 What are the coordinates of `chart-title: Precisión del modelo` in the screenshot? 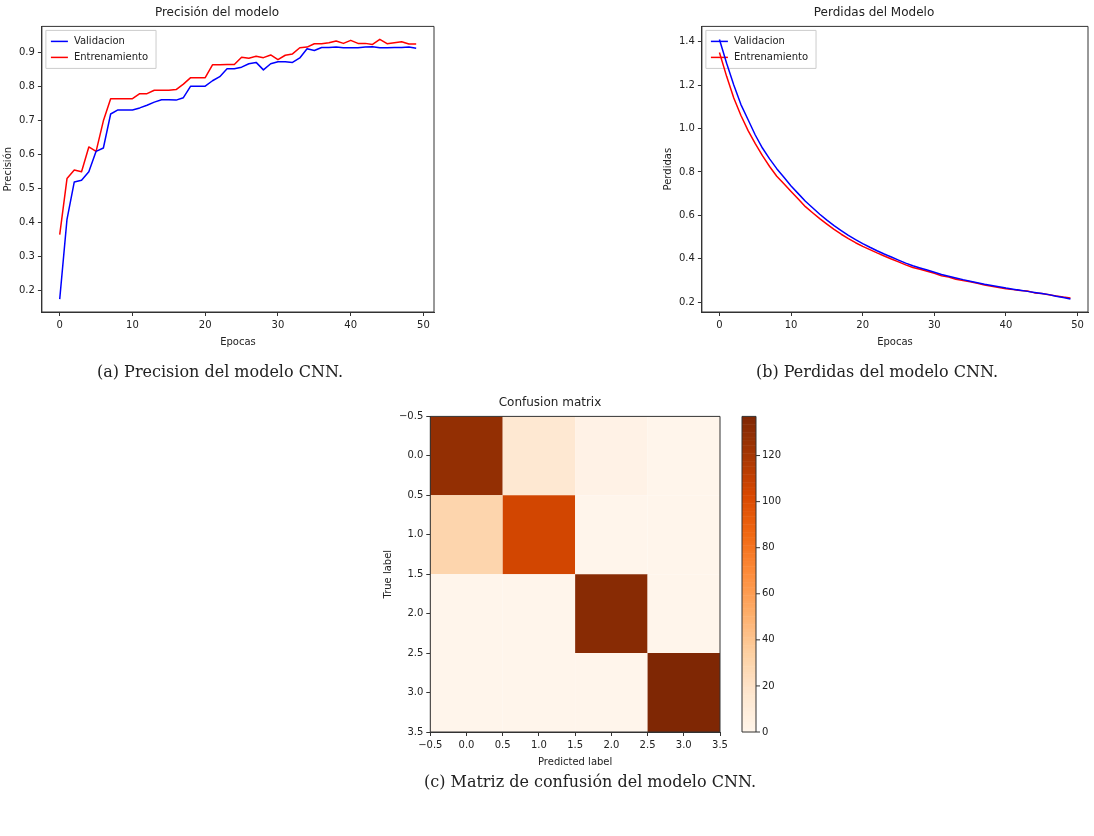 It's located at (217, 12).